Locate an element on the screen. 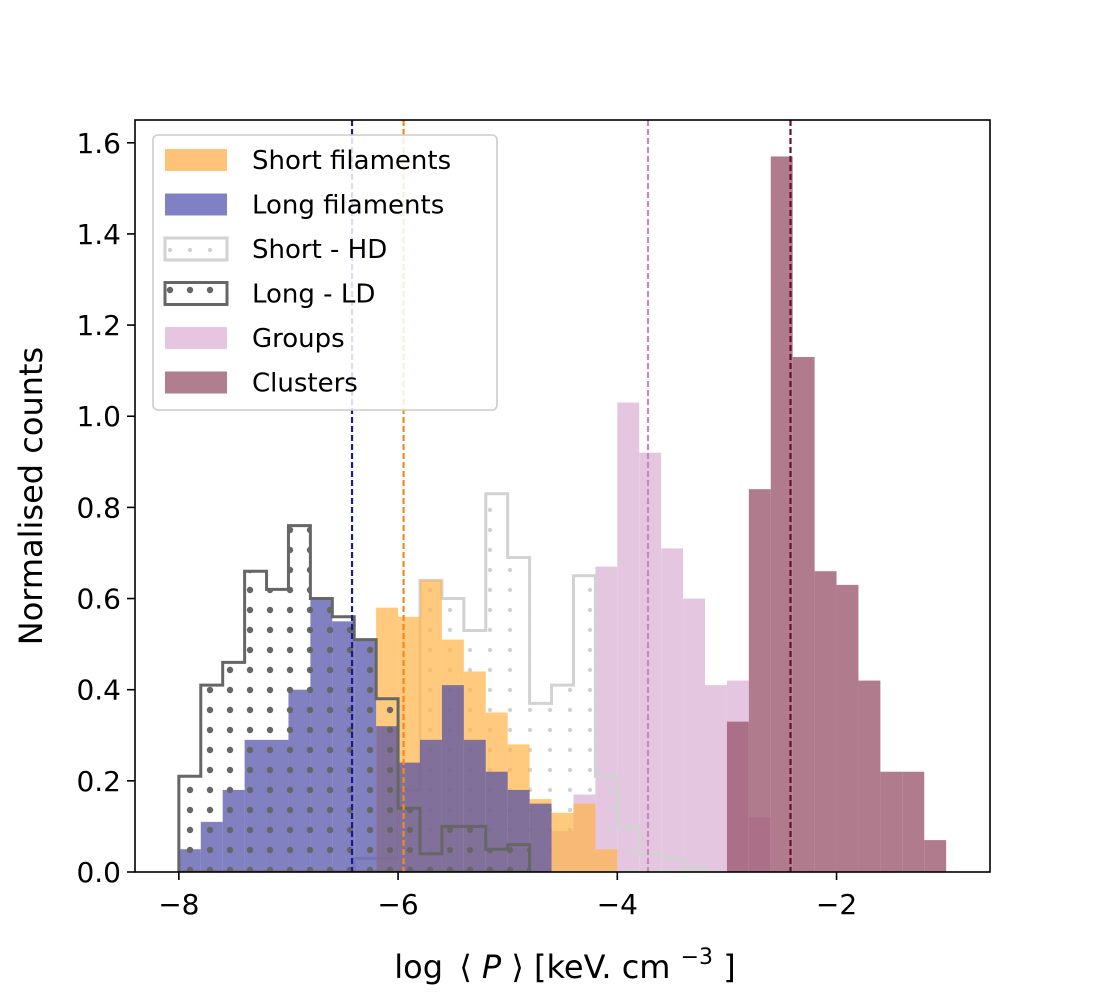 The height and width of the screenshot is (1000, 1100). step-long-ld is located at coordinates (354, 698).